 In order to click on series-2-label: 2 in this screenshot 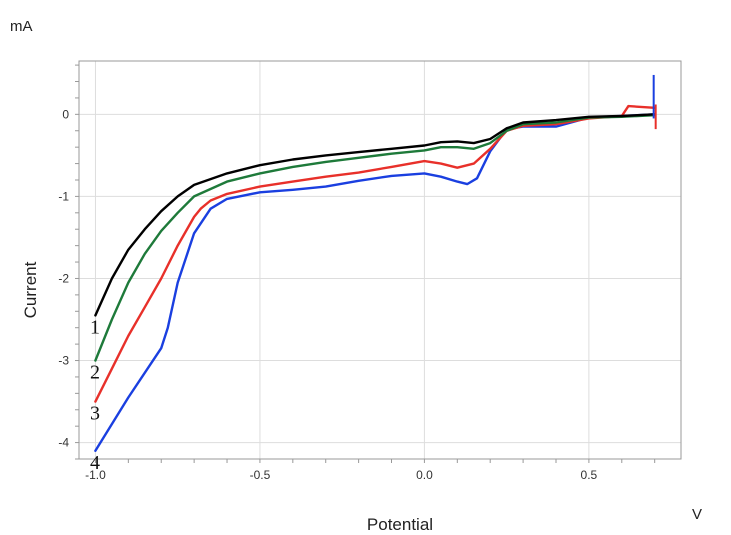, I will do `click(95, 373)`.